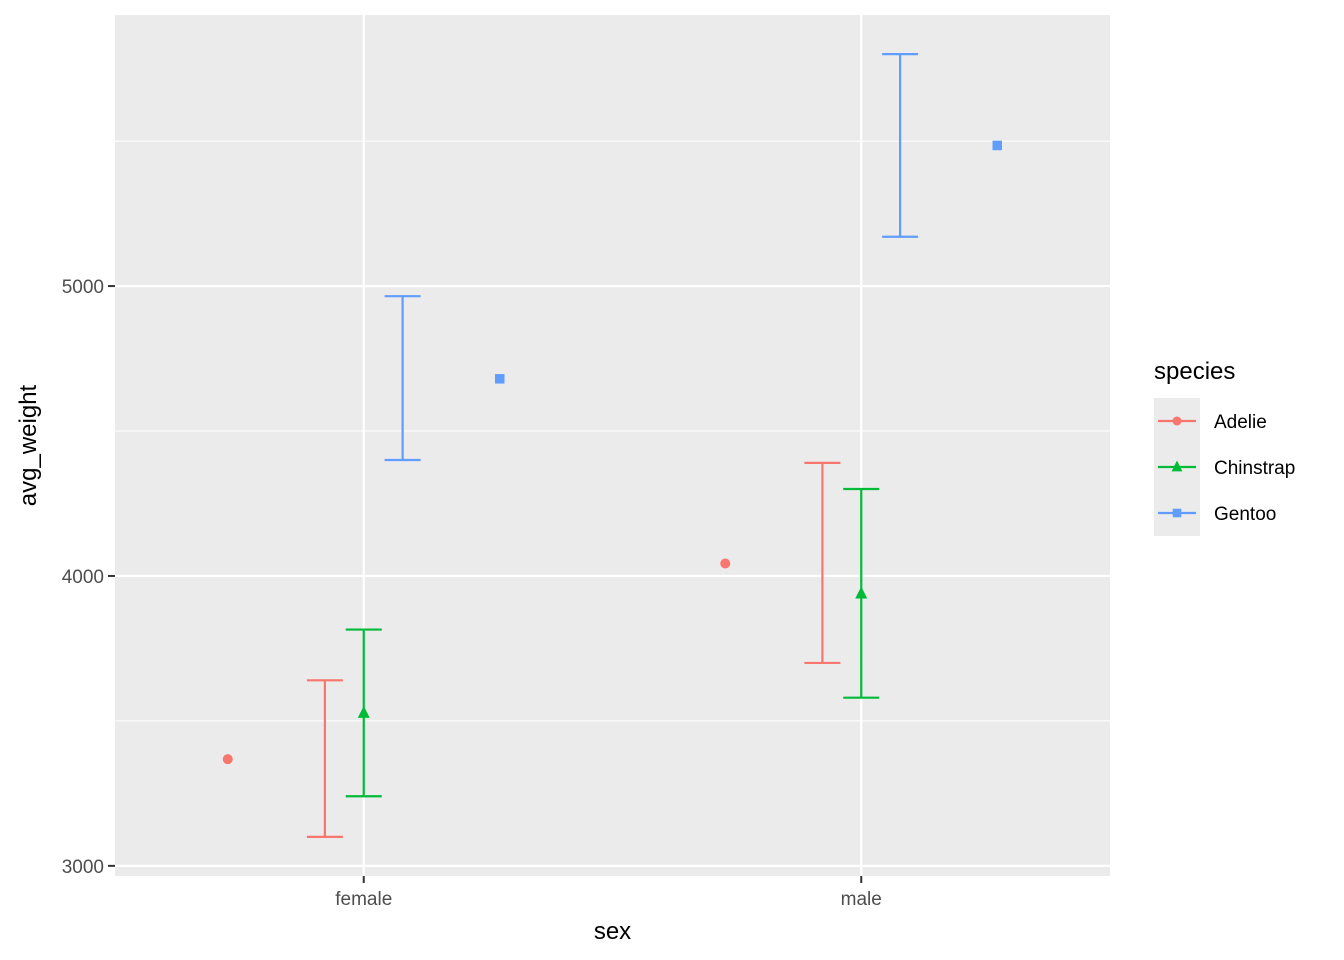 This screenshot has height=960, width=1344. I want to click on x-tick-label: female, so click(363, 899).